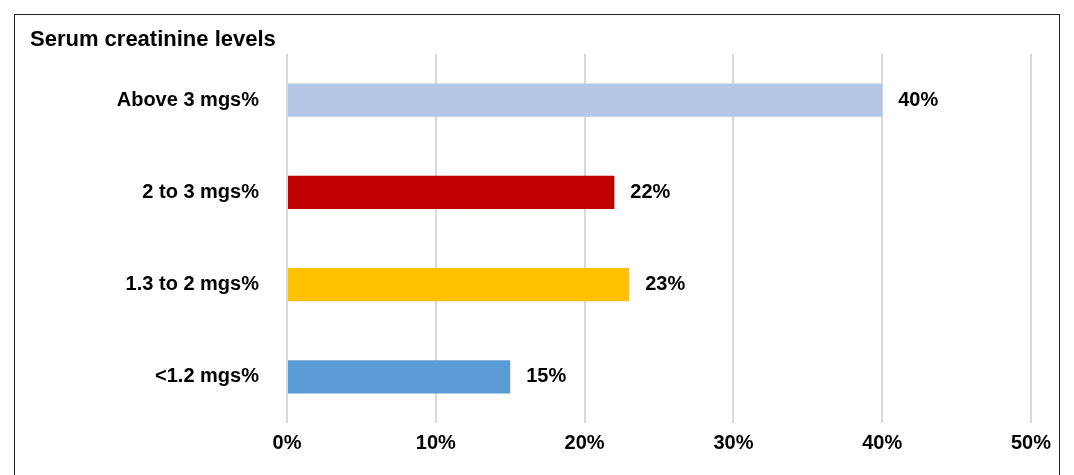  Describe the element at coordinates (153, 39) in the screenshot. I see `chart-title: Serum creatinine levels` at that location.